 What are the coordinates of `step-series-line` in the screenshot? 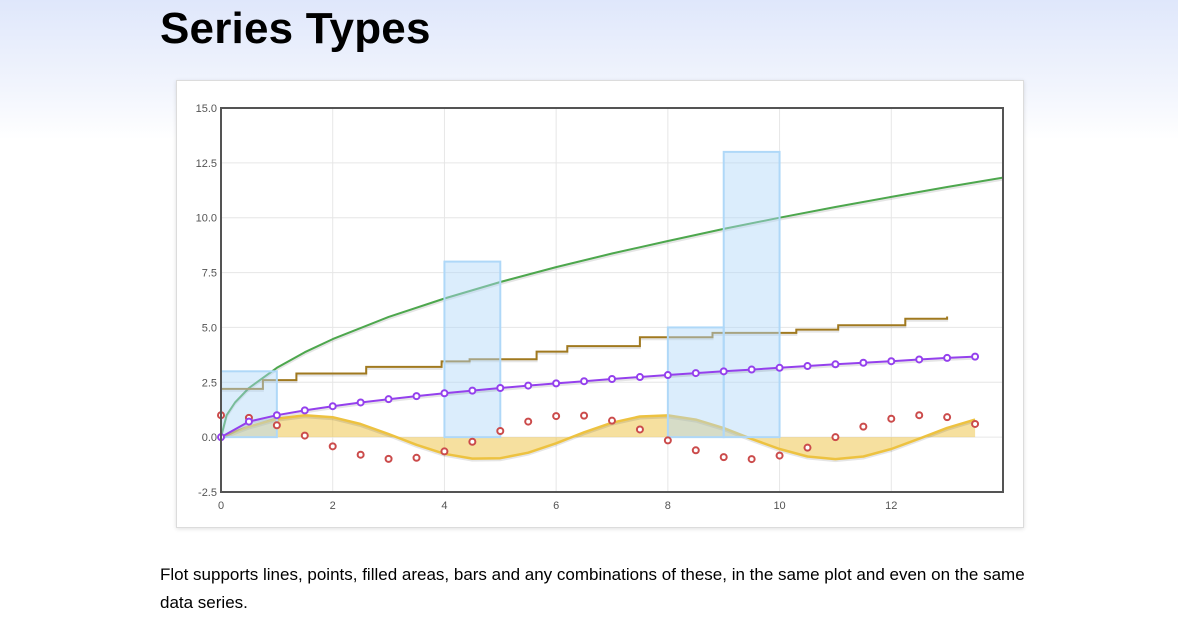 It's located at (585, 353).